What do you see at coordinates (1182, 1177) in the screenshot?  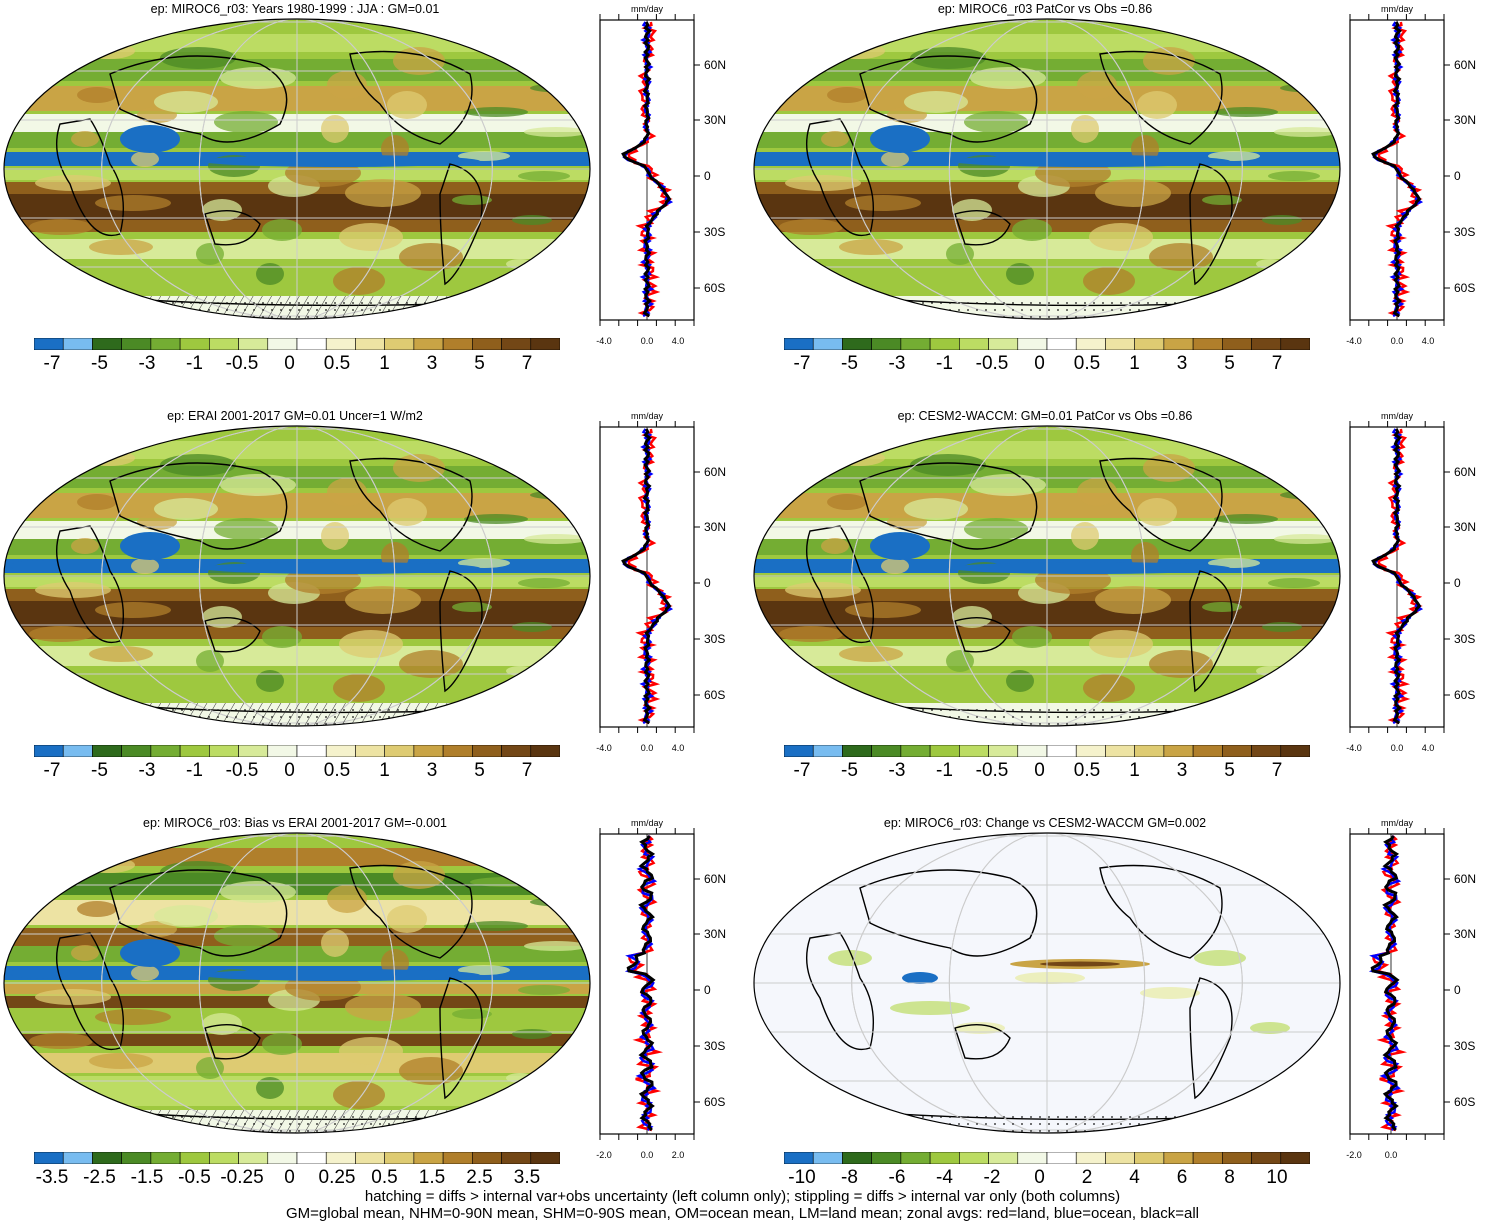 I see `colorbar-label: 6` at bounding box center [1182, 1177].